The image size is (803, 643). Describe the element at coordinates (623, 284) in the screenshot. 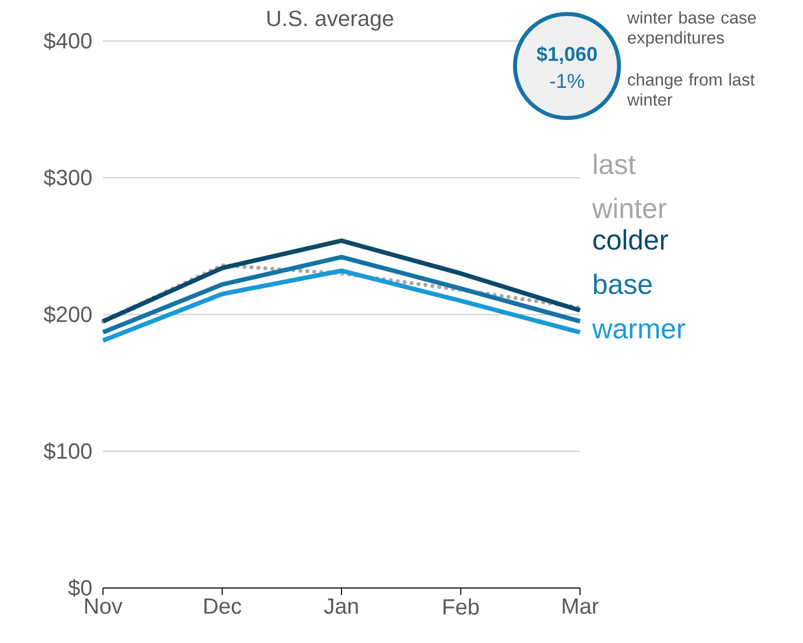

I see `series-label: base` at that location.